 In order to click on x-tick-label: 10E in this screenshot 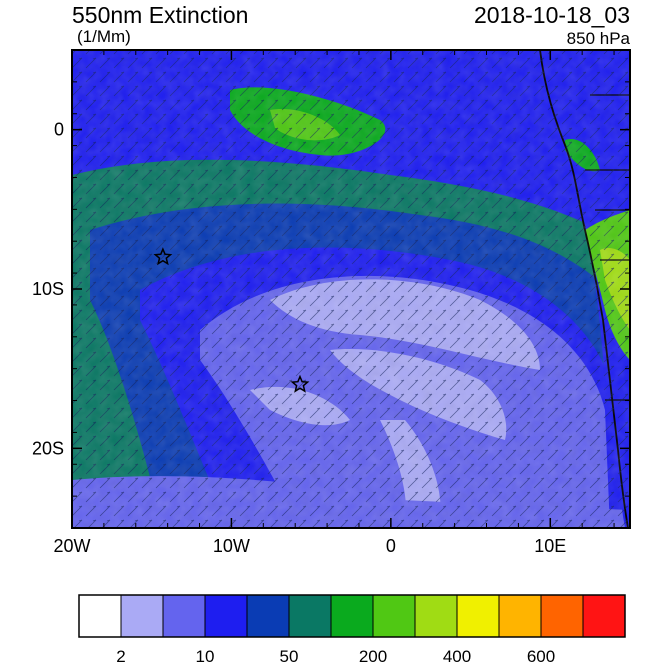, I will do `click(550, 546)`.